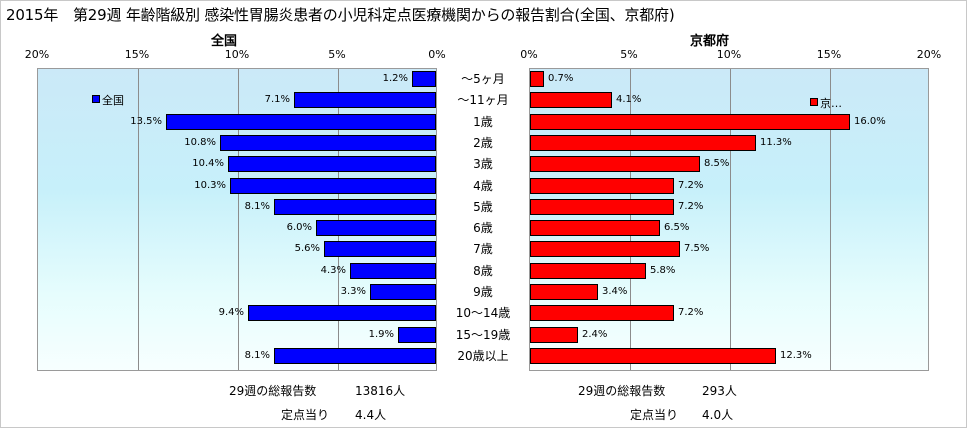 The image size is (967, 428). Describe the element at coordinates (381, 334) in the screenshot. I see `national-data-label: 1.9%` at that location.